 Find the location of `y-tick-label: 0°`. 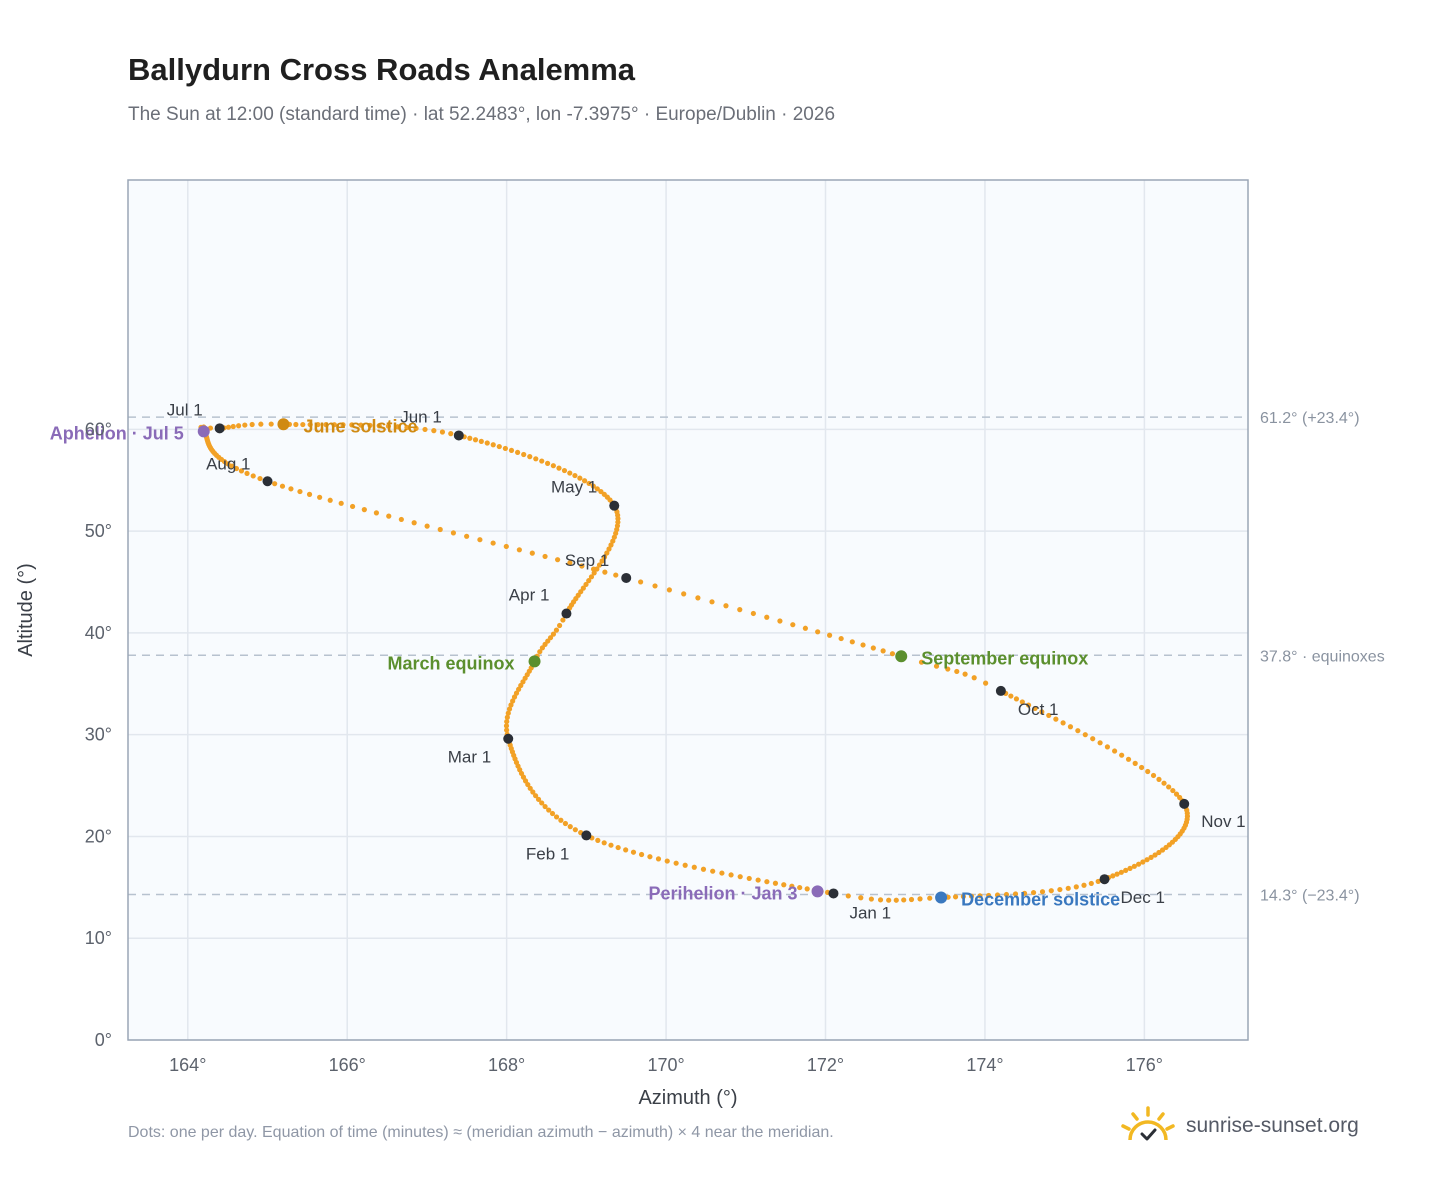

y-tick-label: 0° is located at coordinates (103, 1040).